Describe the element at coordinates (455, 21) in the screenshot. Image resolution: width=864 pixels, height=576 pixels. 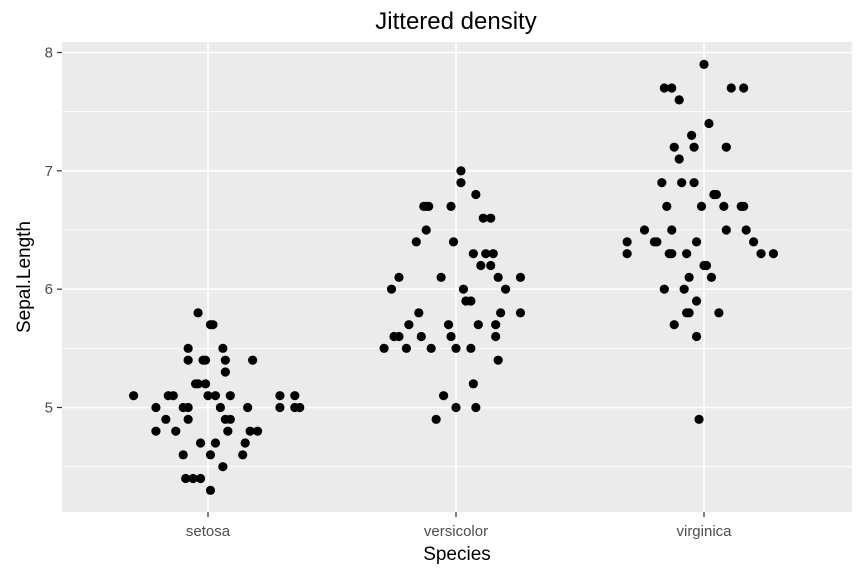
I see `chart-title: Jittered density` at that location.